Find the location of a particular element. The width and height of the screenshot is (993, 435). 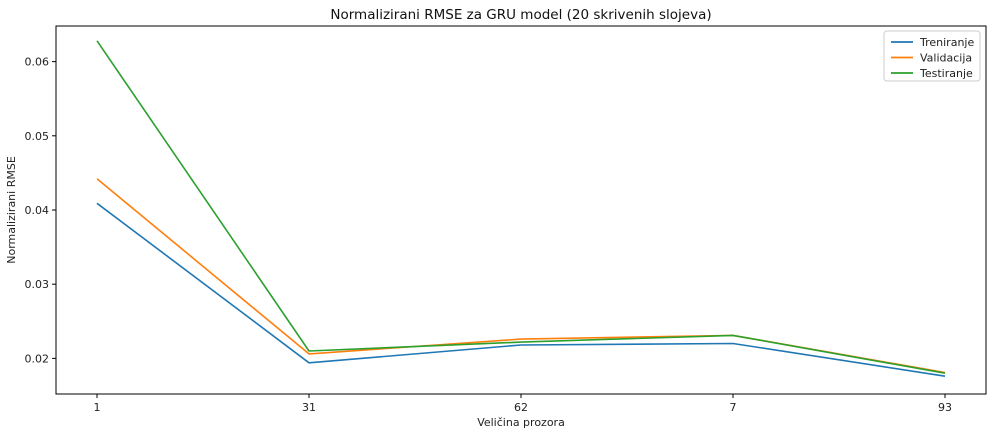

legend-box is located at coordinates (932, 56).